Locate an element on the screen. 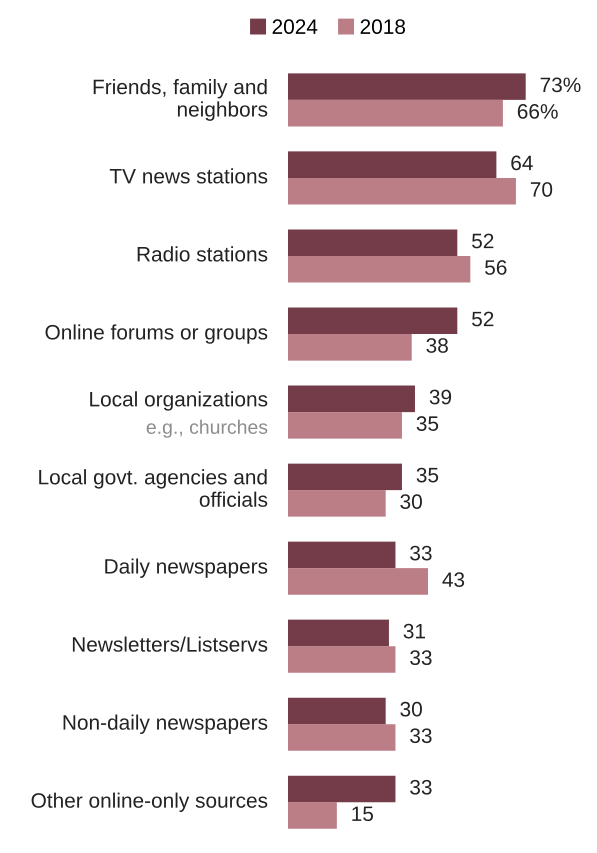  y-tick-label: Friends, family and neighbors is located at coordinates (181, 99).